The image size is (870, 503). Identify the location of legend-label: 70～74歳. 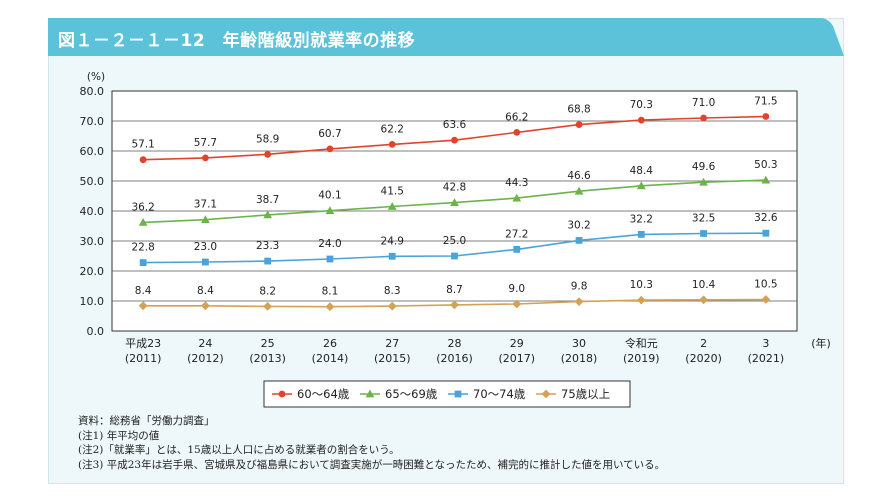
(499, 394).